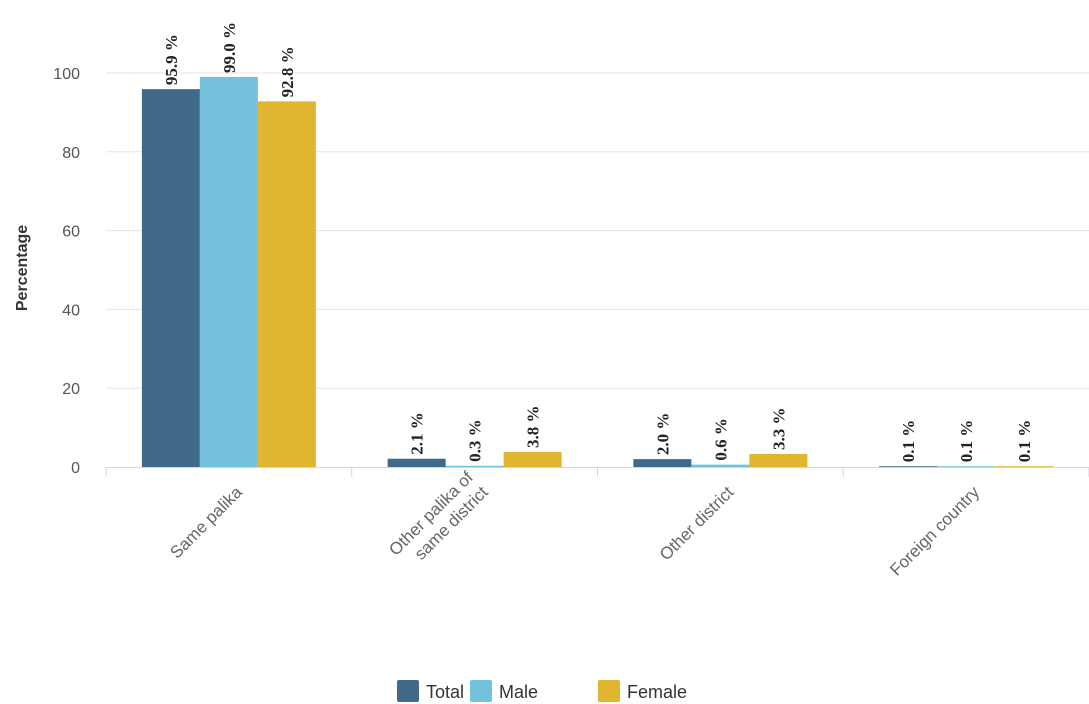 The image size is (1089, 704). Describe the element at coordinates (518, 692) in the screenshot. I see `legend-label: Male` at that location.